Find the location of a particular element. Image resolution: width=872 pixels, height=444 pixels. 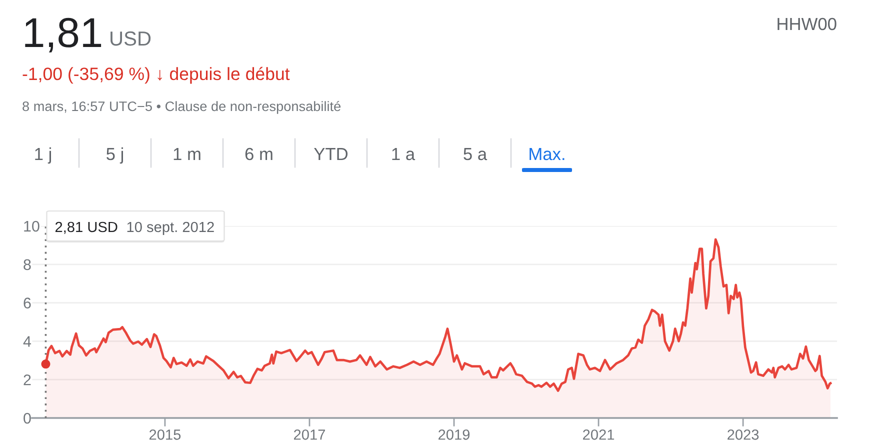

text: 5 a is located at coordinates (476, 154).